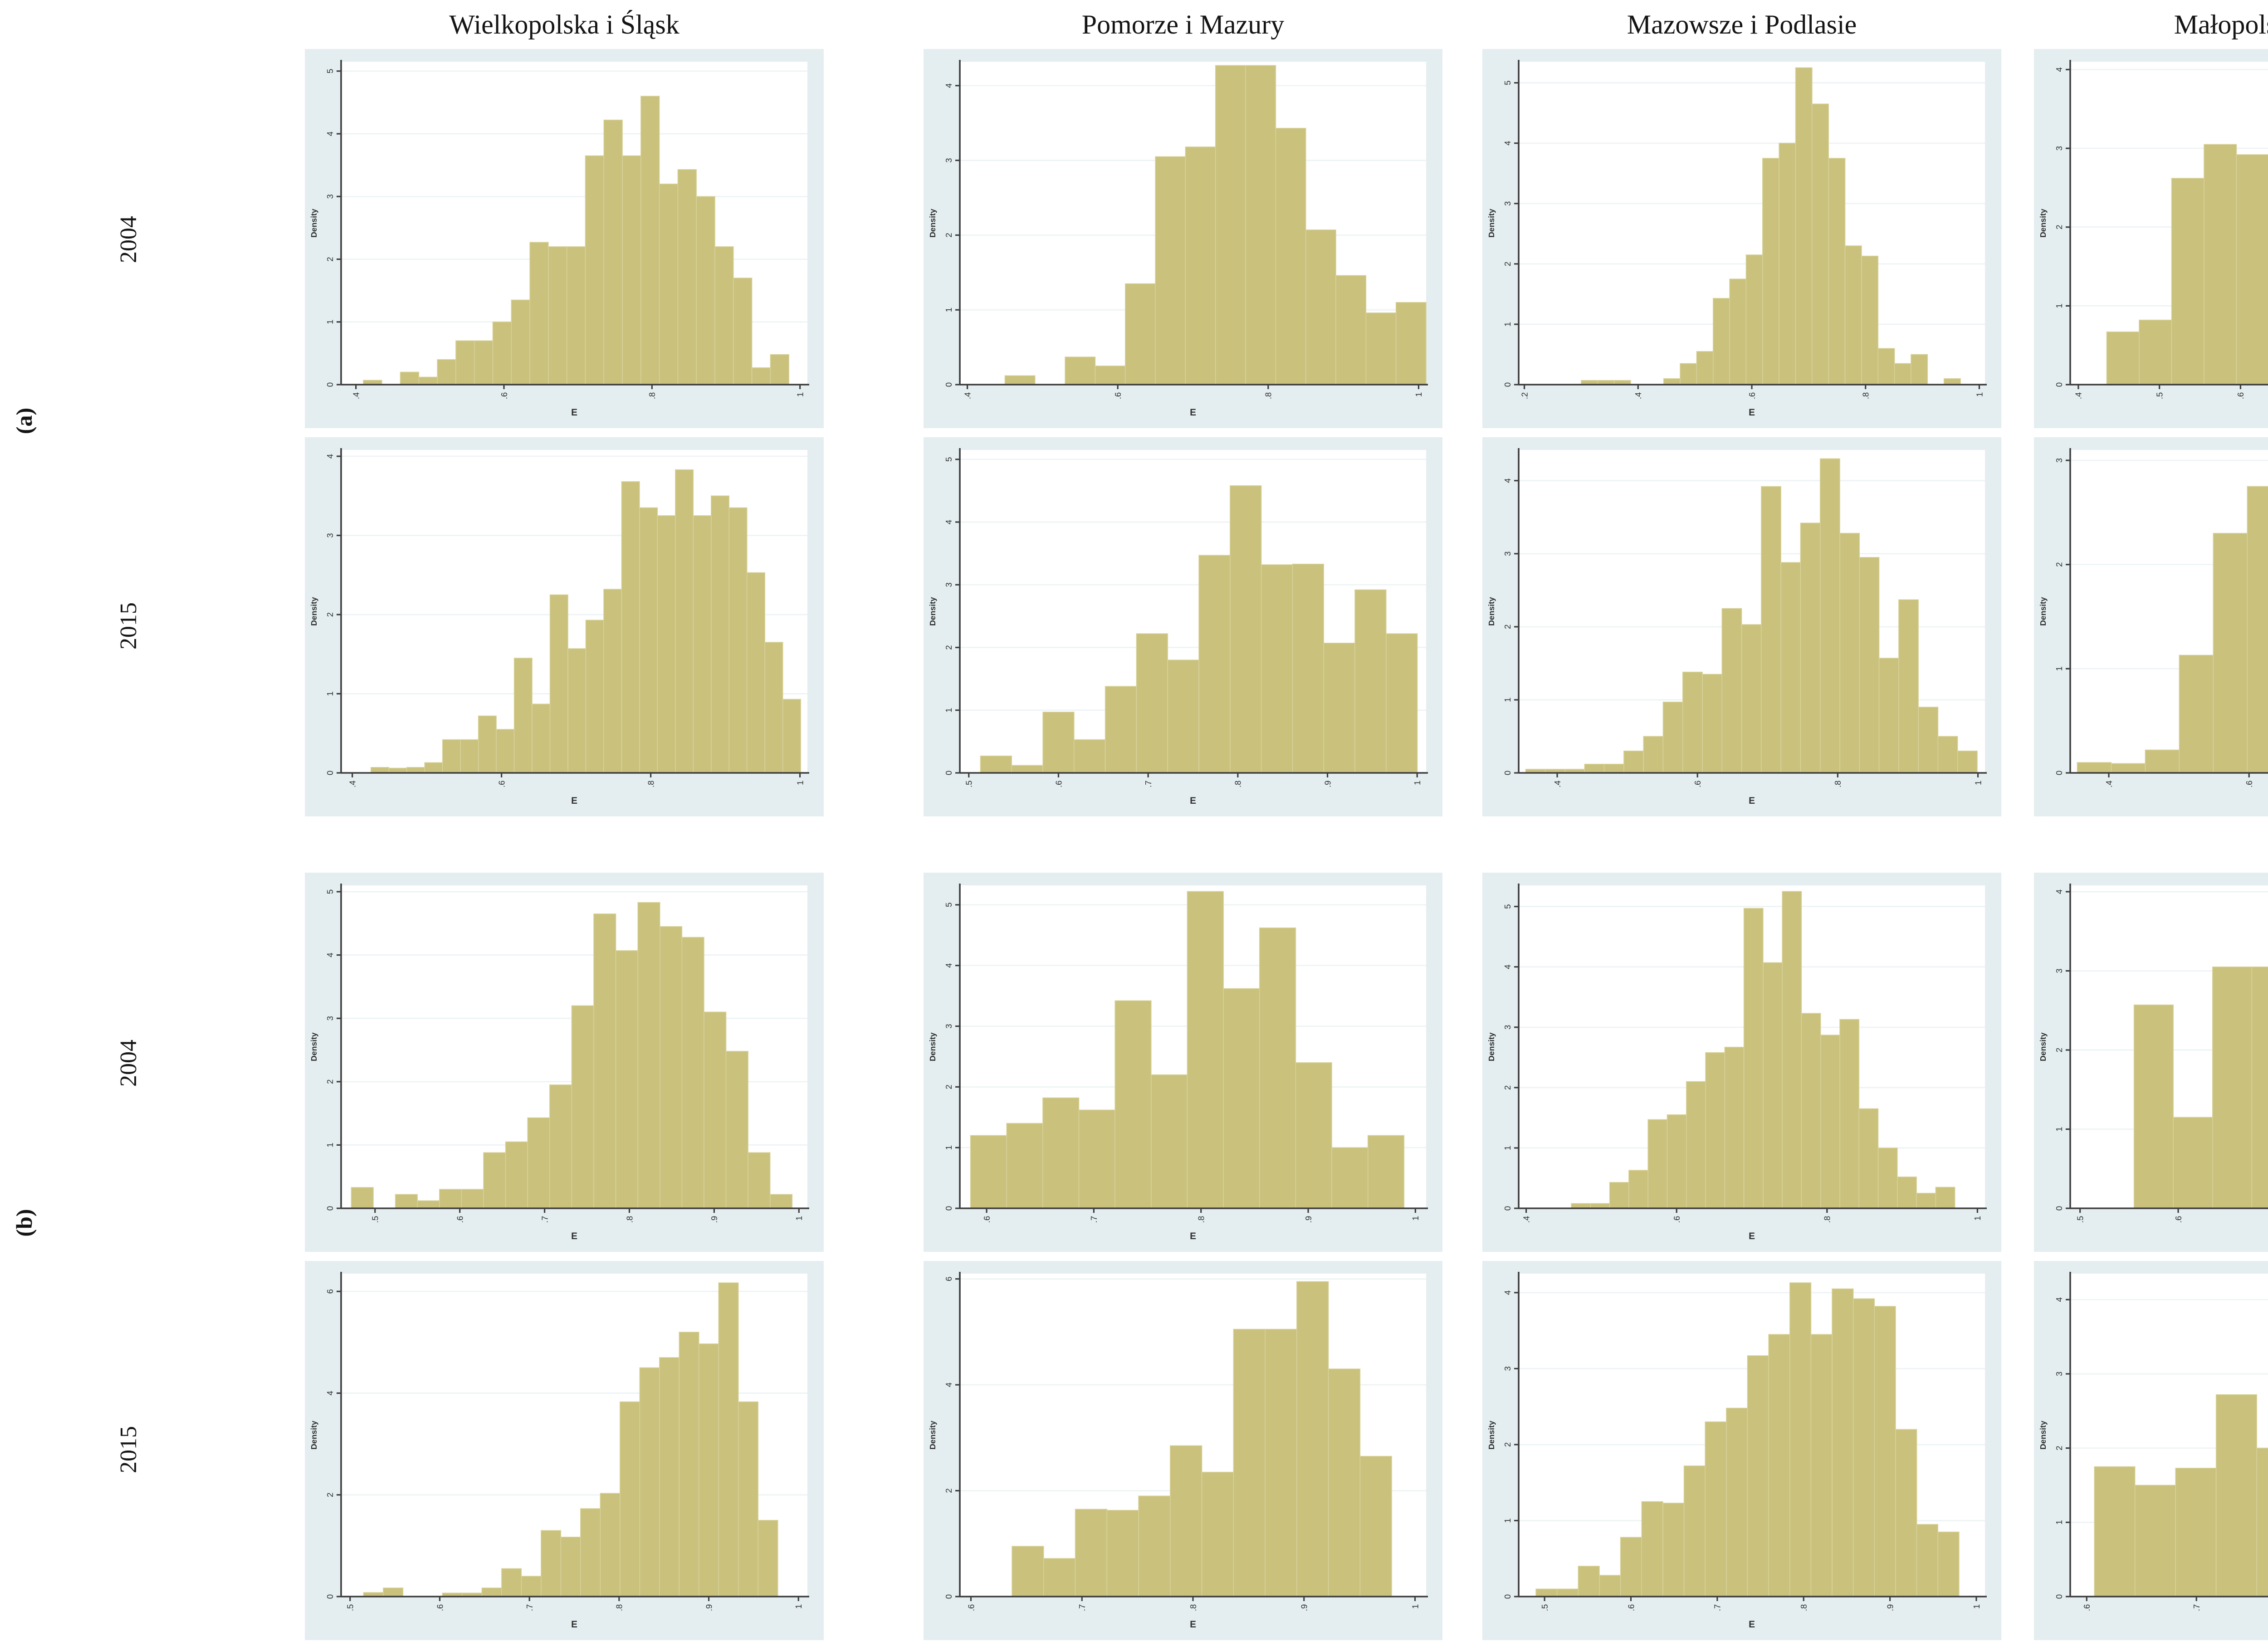 The image size is (2268, 1651). I want to click on histogram-b-2015-wielkopolska-slask: 0 2 4 6 .5 .6 .7 .8 .9 1 Density E, so click(564, 1450).